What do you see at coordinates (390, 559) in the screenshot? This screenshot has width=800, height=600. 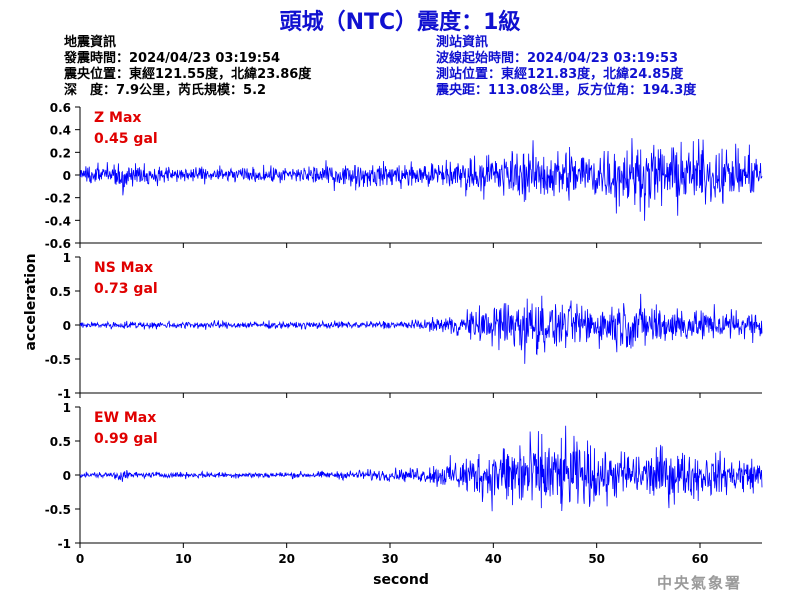 I see `x-tick-label: 30` at bounding box center [390, 559].